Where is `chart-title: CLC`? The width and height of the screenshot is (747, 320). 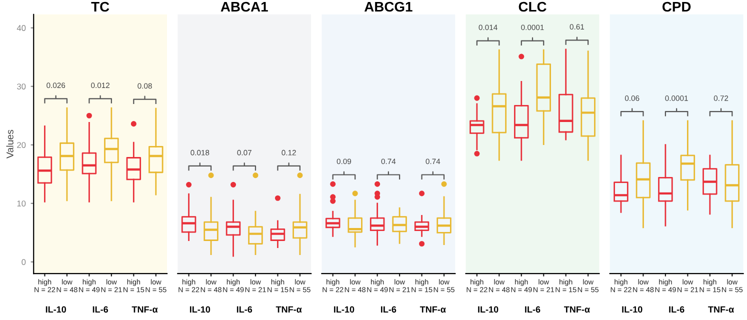 chart-title: CLC is located at coordinates (532, 7).